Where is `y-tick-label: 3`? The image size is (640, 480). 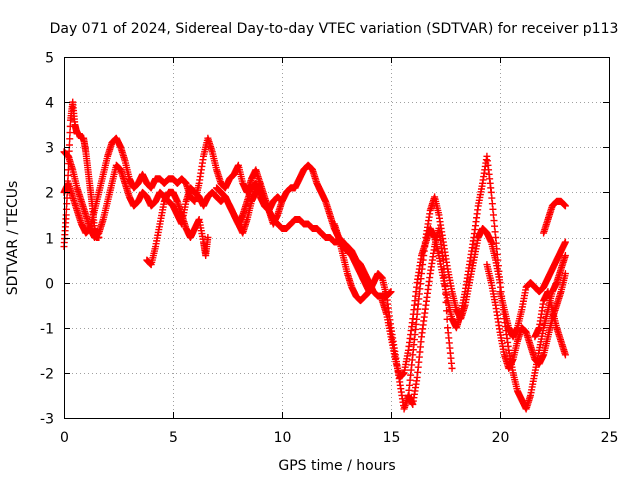
y-tick-label: 3 is located at coordinates (49, 149).